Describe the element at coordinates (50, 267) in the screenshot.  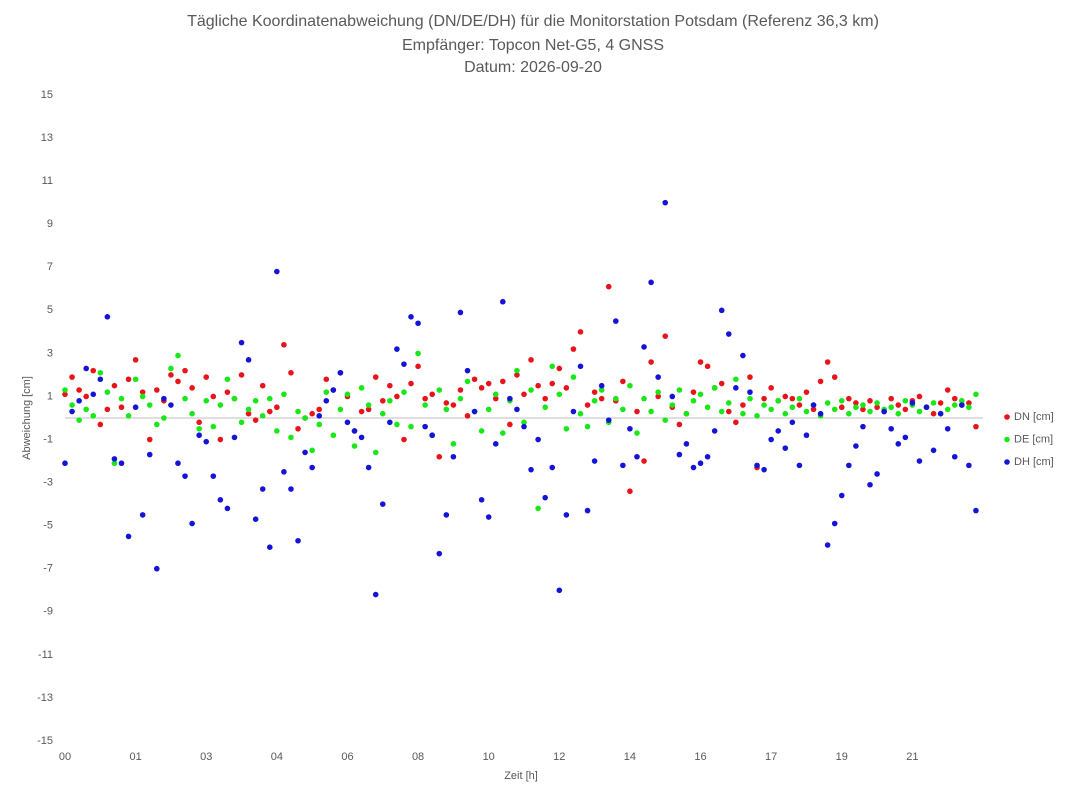
I see `y-tick-label: 7` at that location.